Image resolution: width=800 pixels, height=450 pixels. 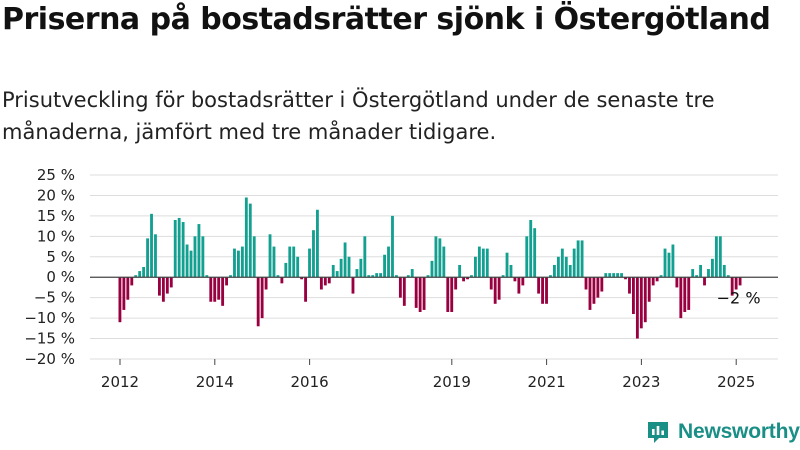 I want to click on x-tick-label: 2012, so click(x=120, y=382).